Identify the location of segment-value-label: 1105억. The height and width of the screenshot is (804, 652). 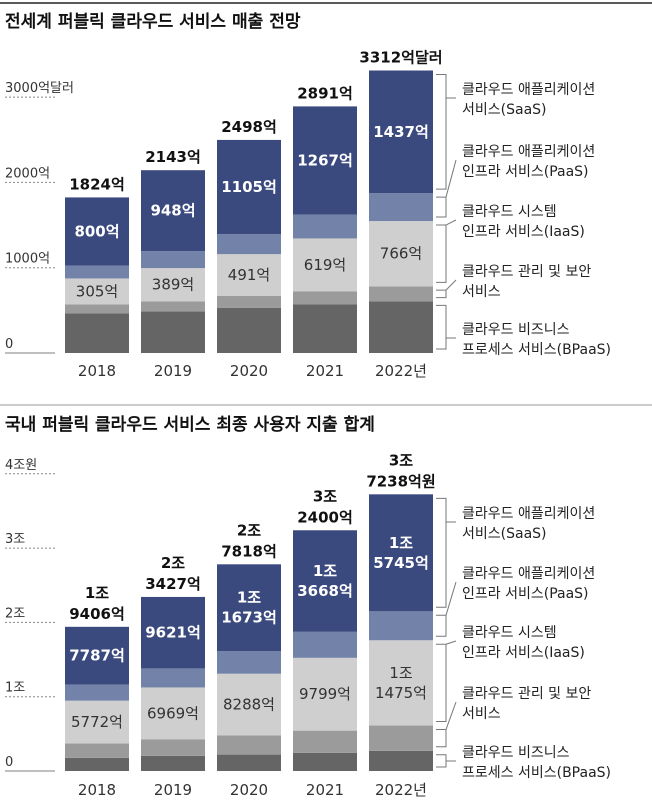
(249, 187).